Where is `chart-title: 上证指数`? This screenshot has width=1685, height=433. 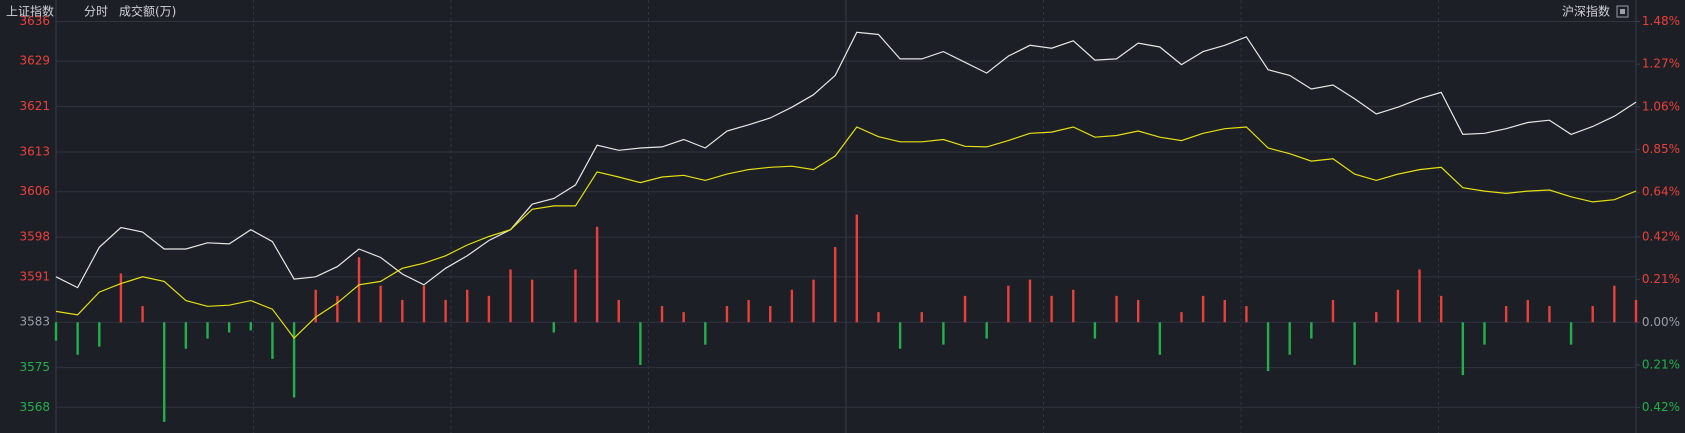
chart-title: 上证指数 is located at coordinates (30, 11).